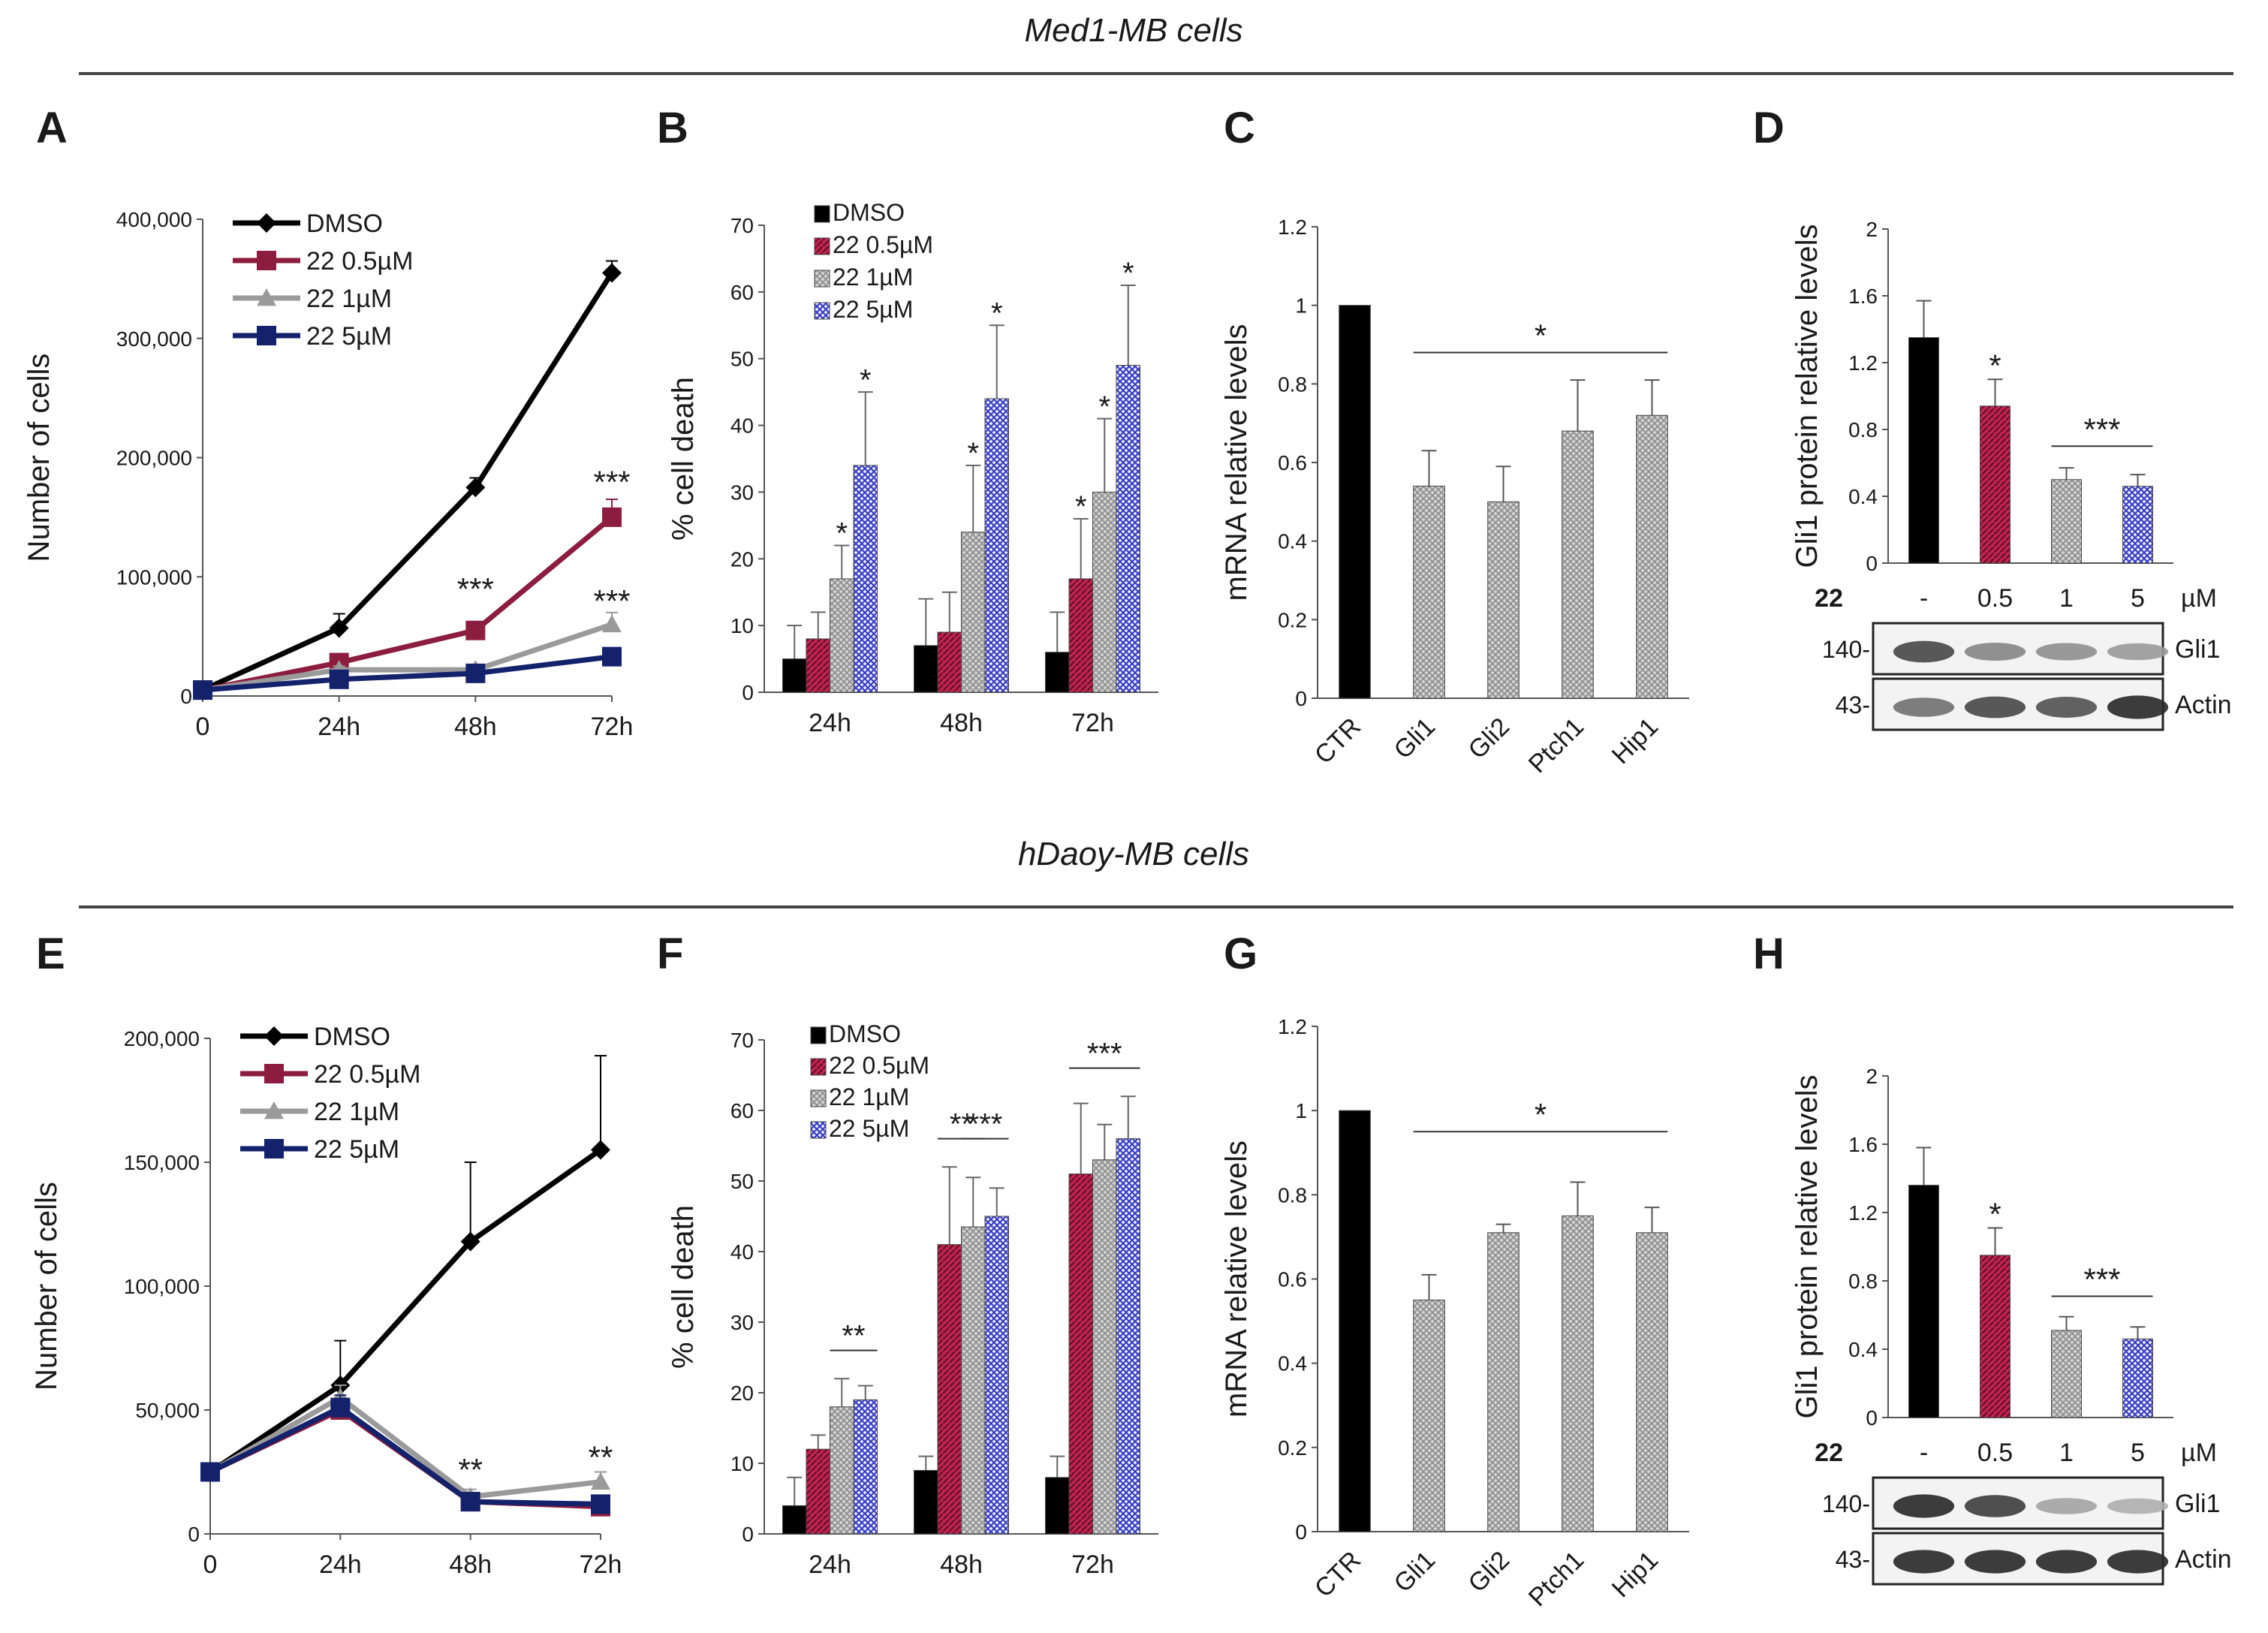 This screenshot has height=1633, width=2268. I want to click on y-tick-label: 100,000, so click(162, 1286).